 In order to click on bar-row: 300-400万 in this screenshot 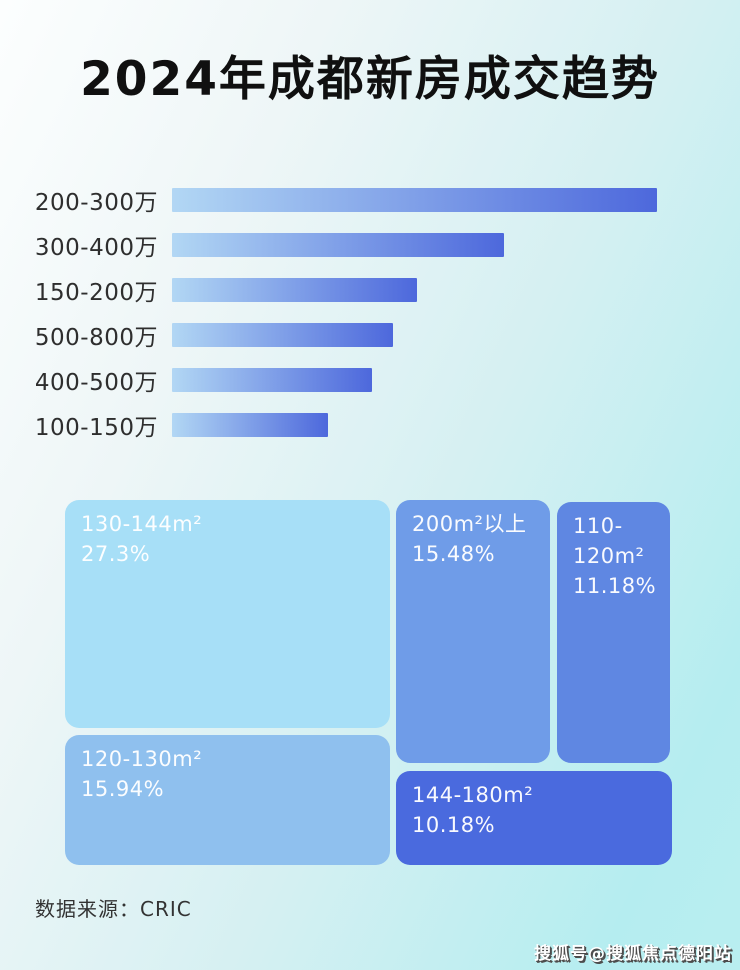, I will do `click(370, 247)`.